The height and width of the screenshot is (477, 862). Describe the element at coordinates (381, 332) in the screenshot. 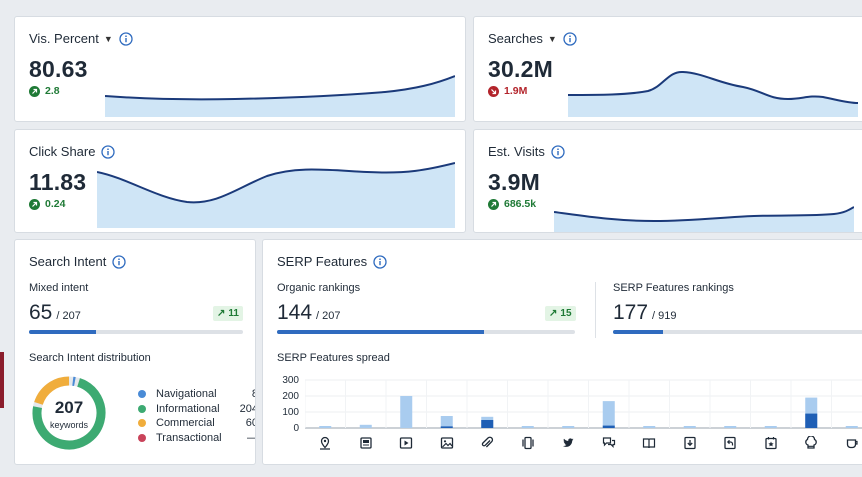

I see `organic-rankings-progress-fill` at that location.